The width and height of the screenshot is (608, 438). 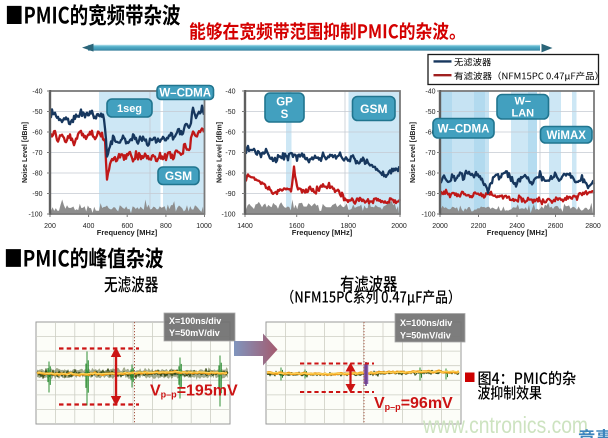 I want to click on svg-text: LAN, so click(x=522, y=114).